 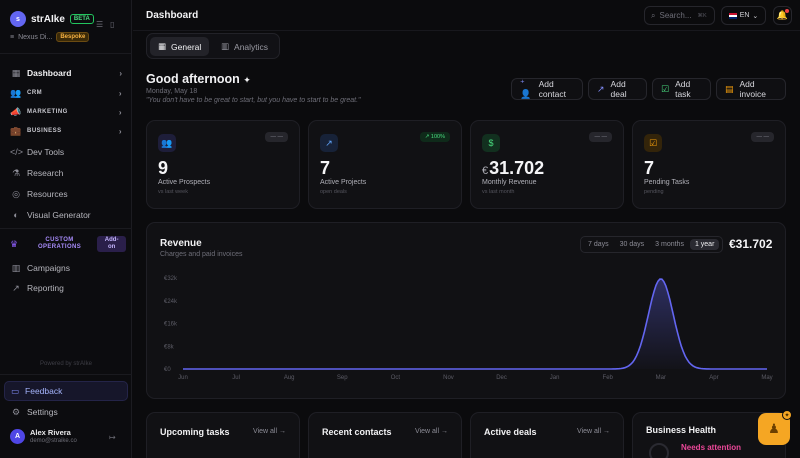 What do you see at coordinates (173, 192) in the screenshot?
I see `stat-sub: vs last week` at bounding box center [173, 192].